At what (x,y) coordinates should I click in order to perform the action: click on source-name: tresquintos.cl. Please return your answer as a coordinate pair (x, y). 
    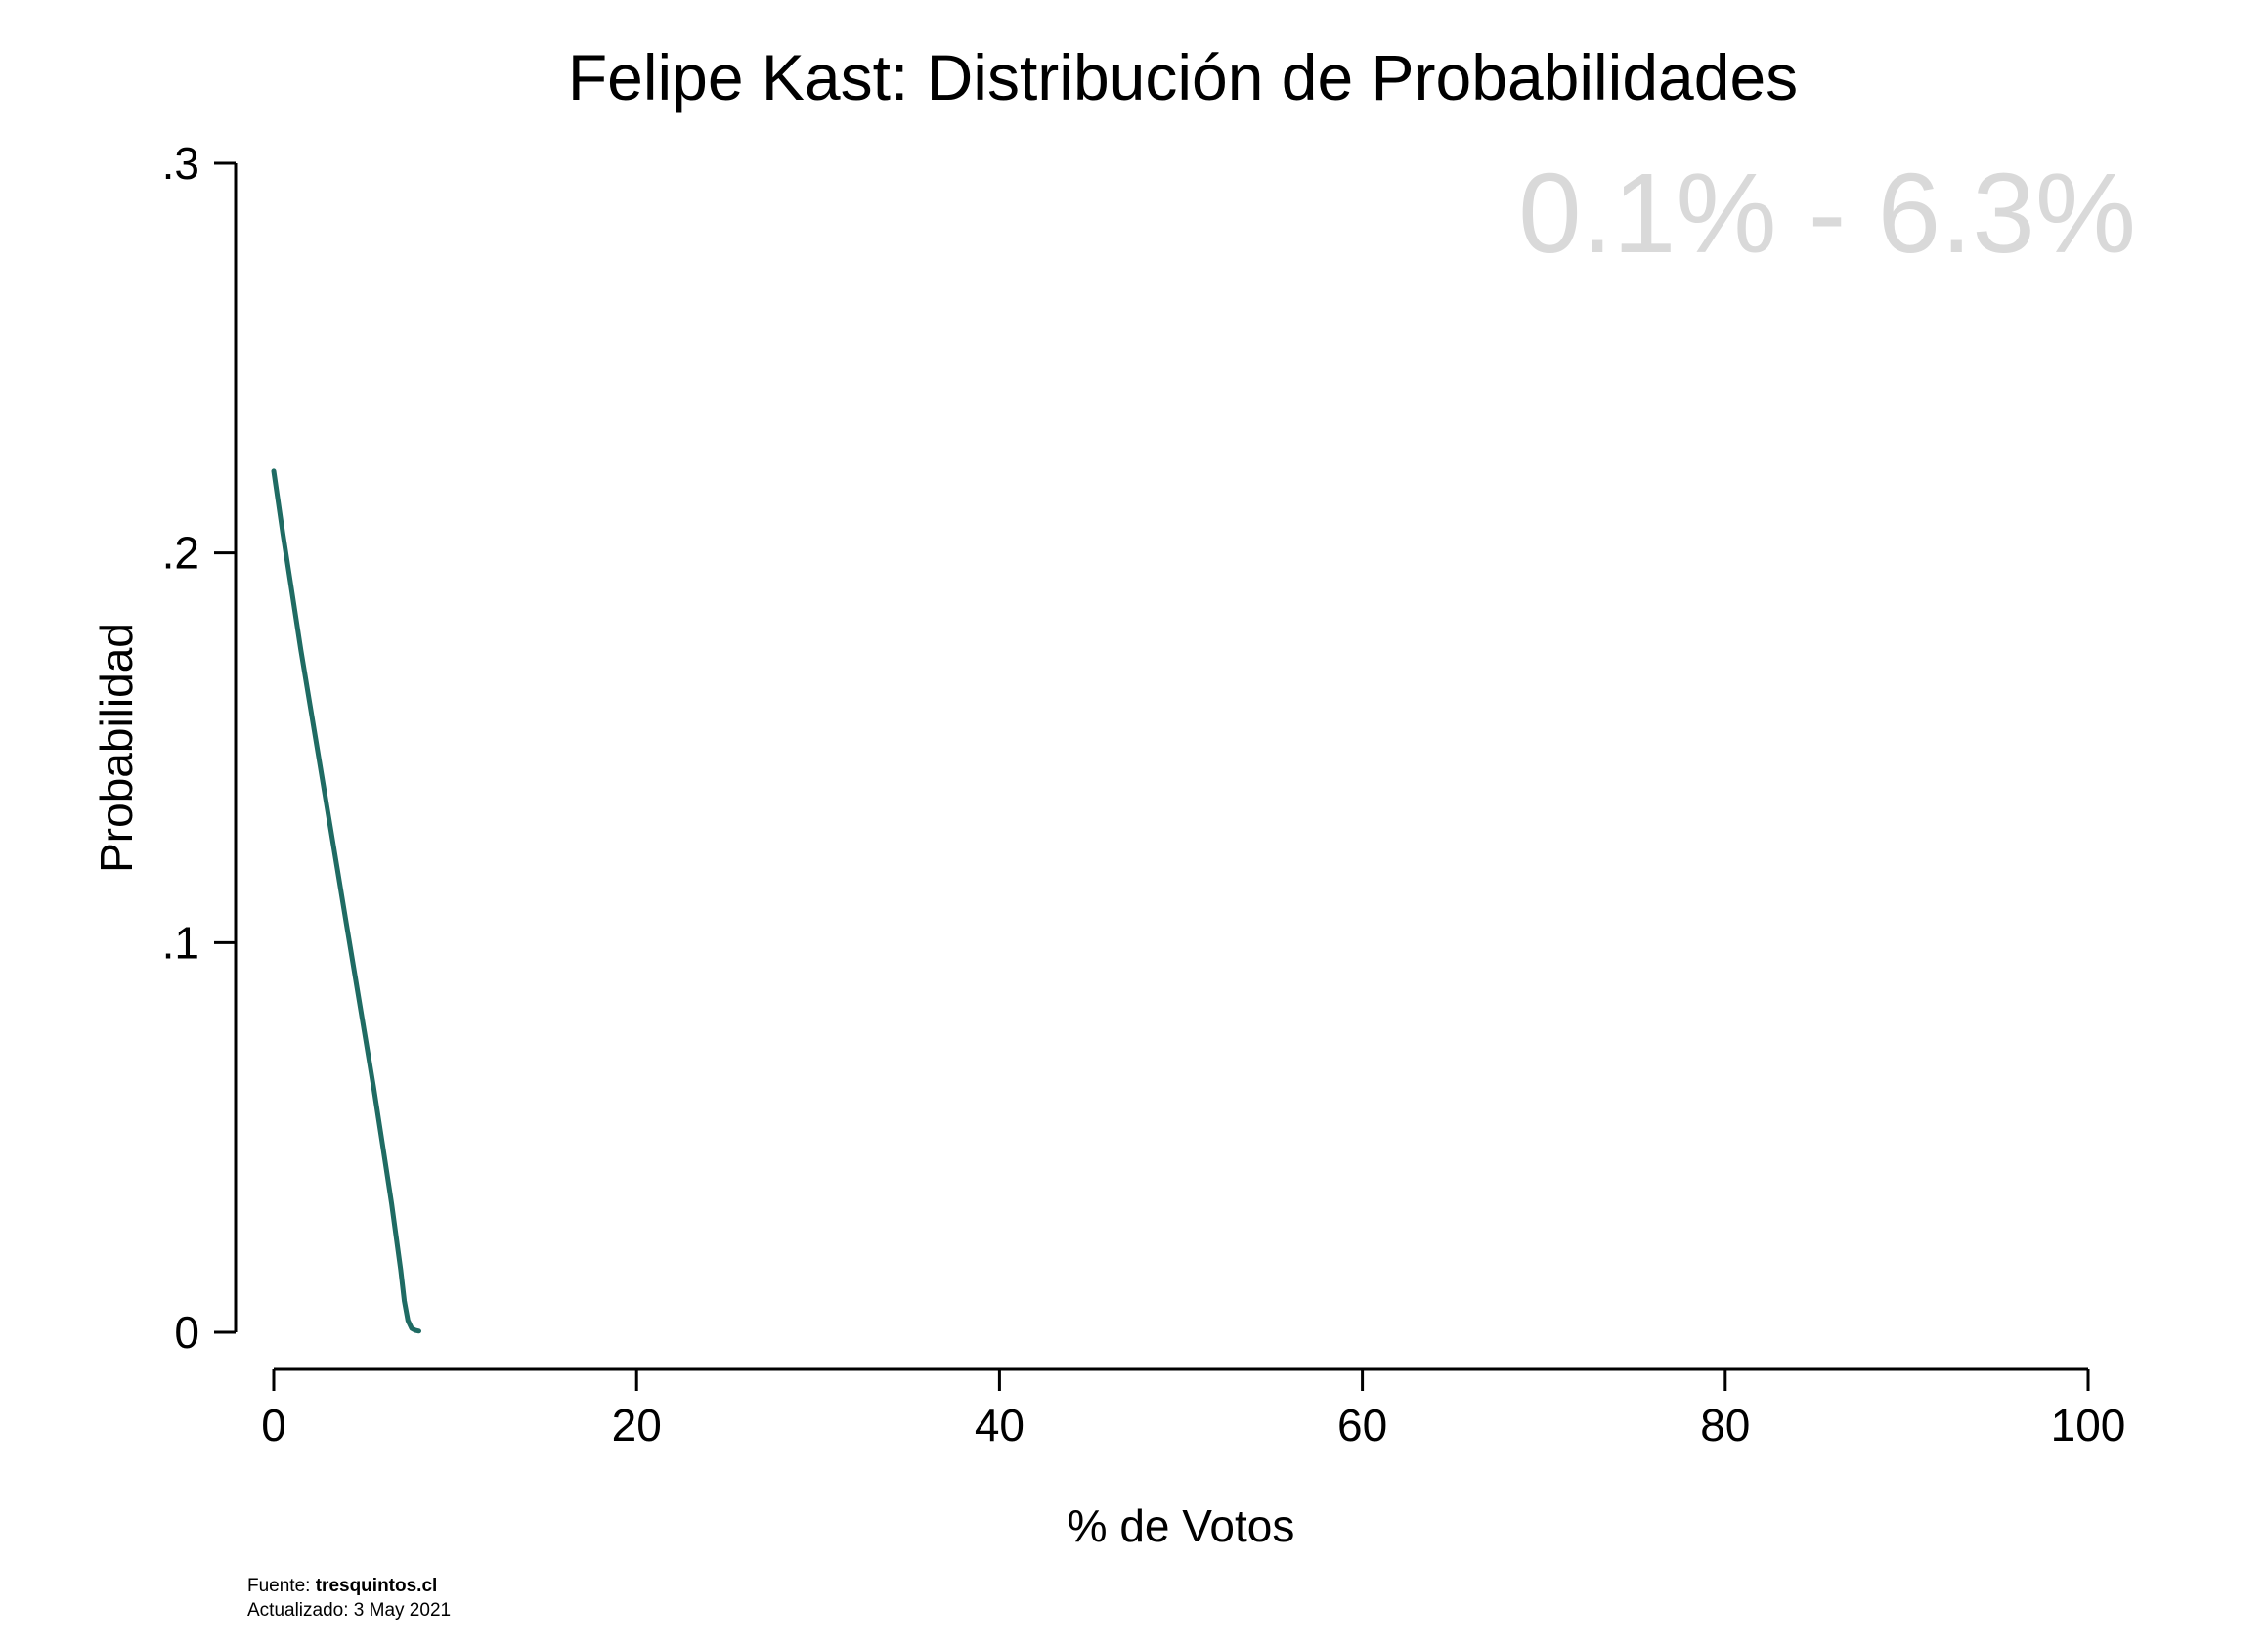
    Looking at the image, I should click on (377, 1586).